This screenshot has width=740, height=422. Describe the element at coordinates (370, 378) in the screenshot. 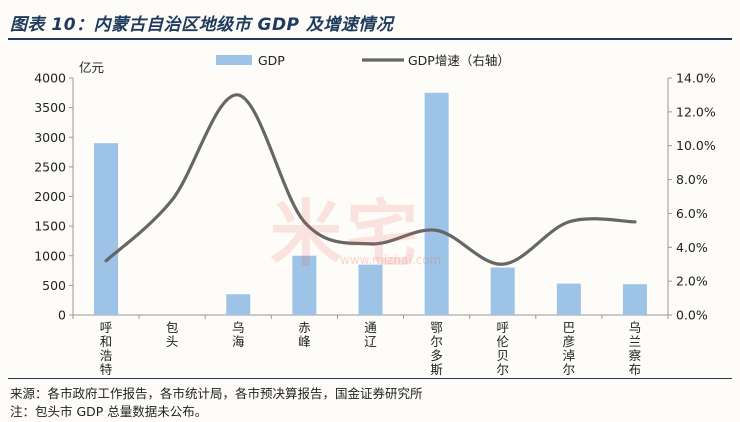

I see `footer-divider` at that location.